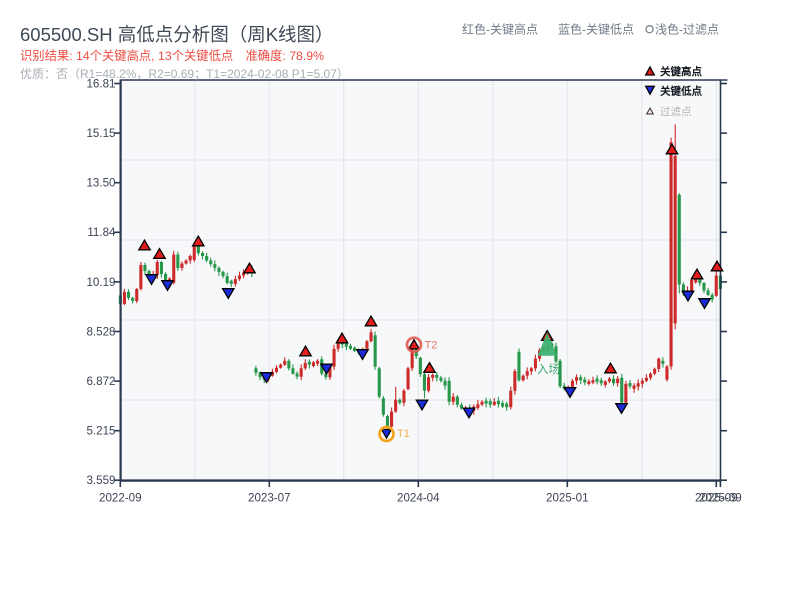 The width and height of the screenshot is (800, 605). I want to click on svg-text: 6.872, so click(100, 381).